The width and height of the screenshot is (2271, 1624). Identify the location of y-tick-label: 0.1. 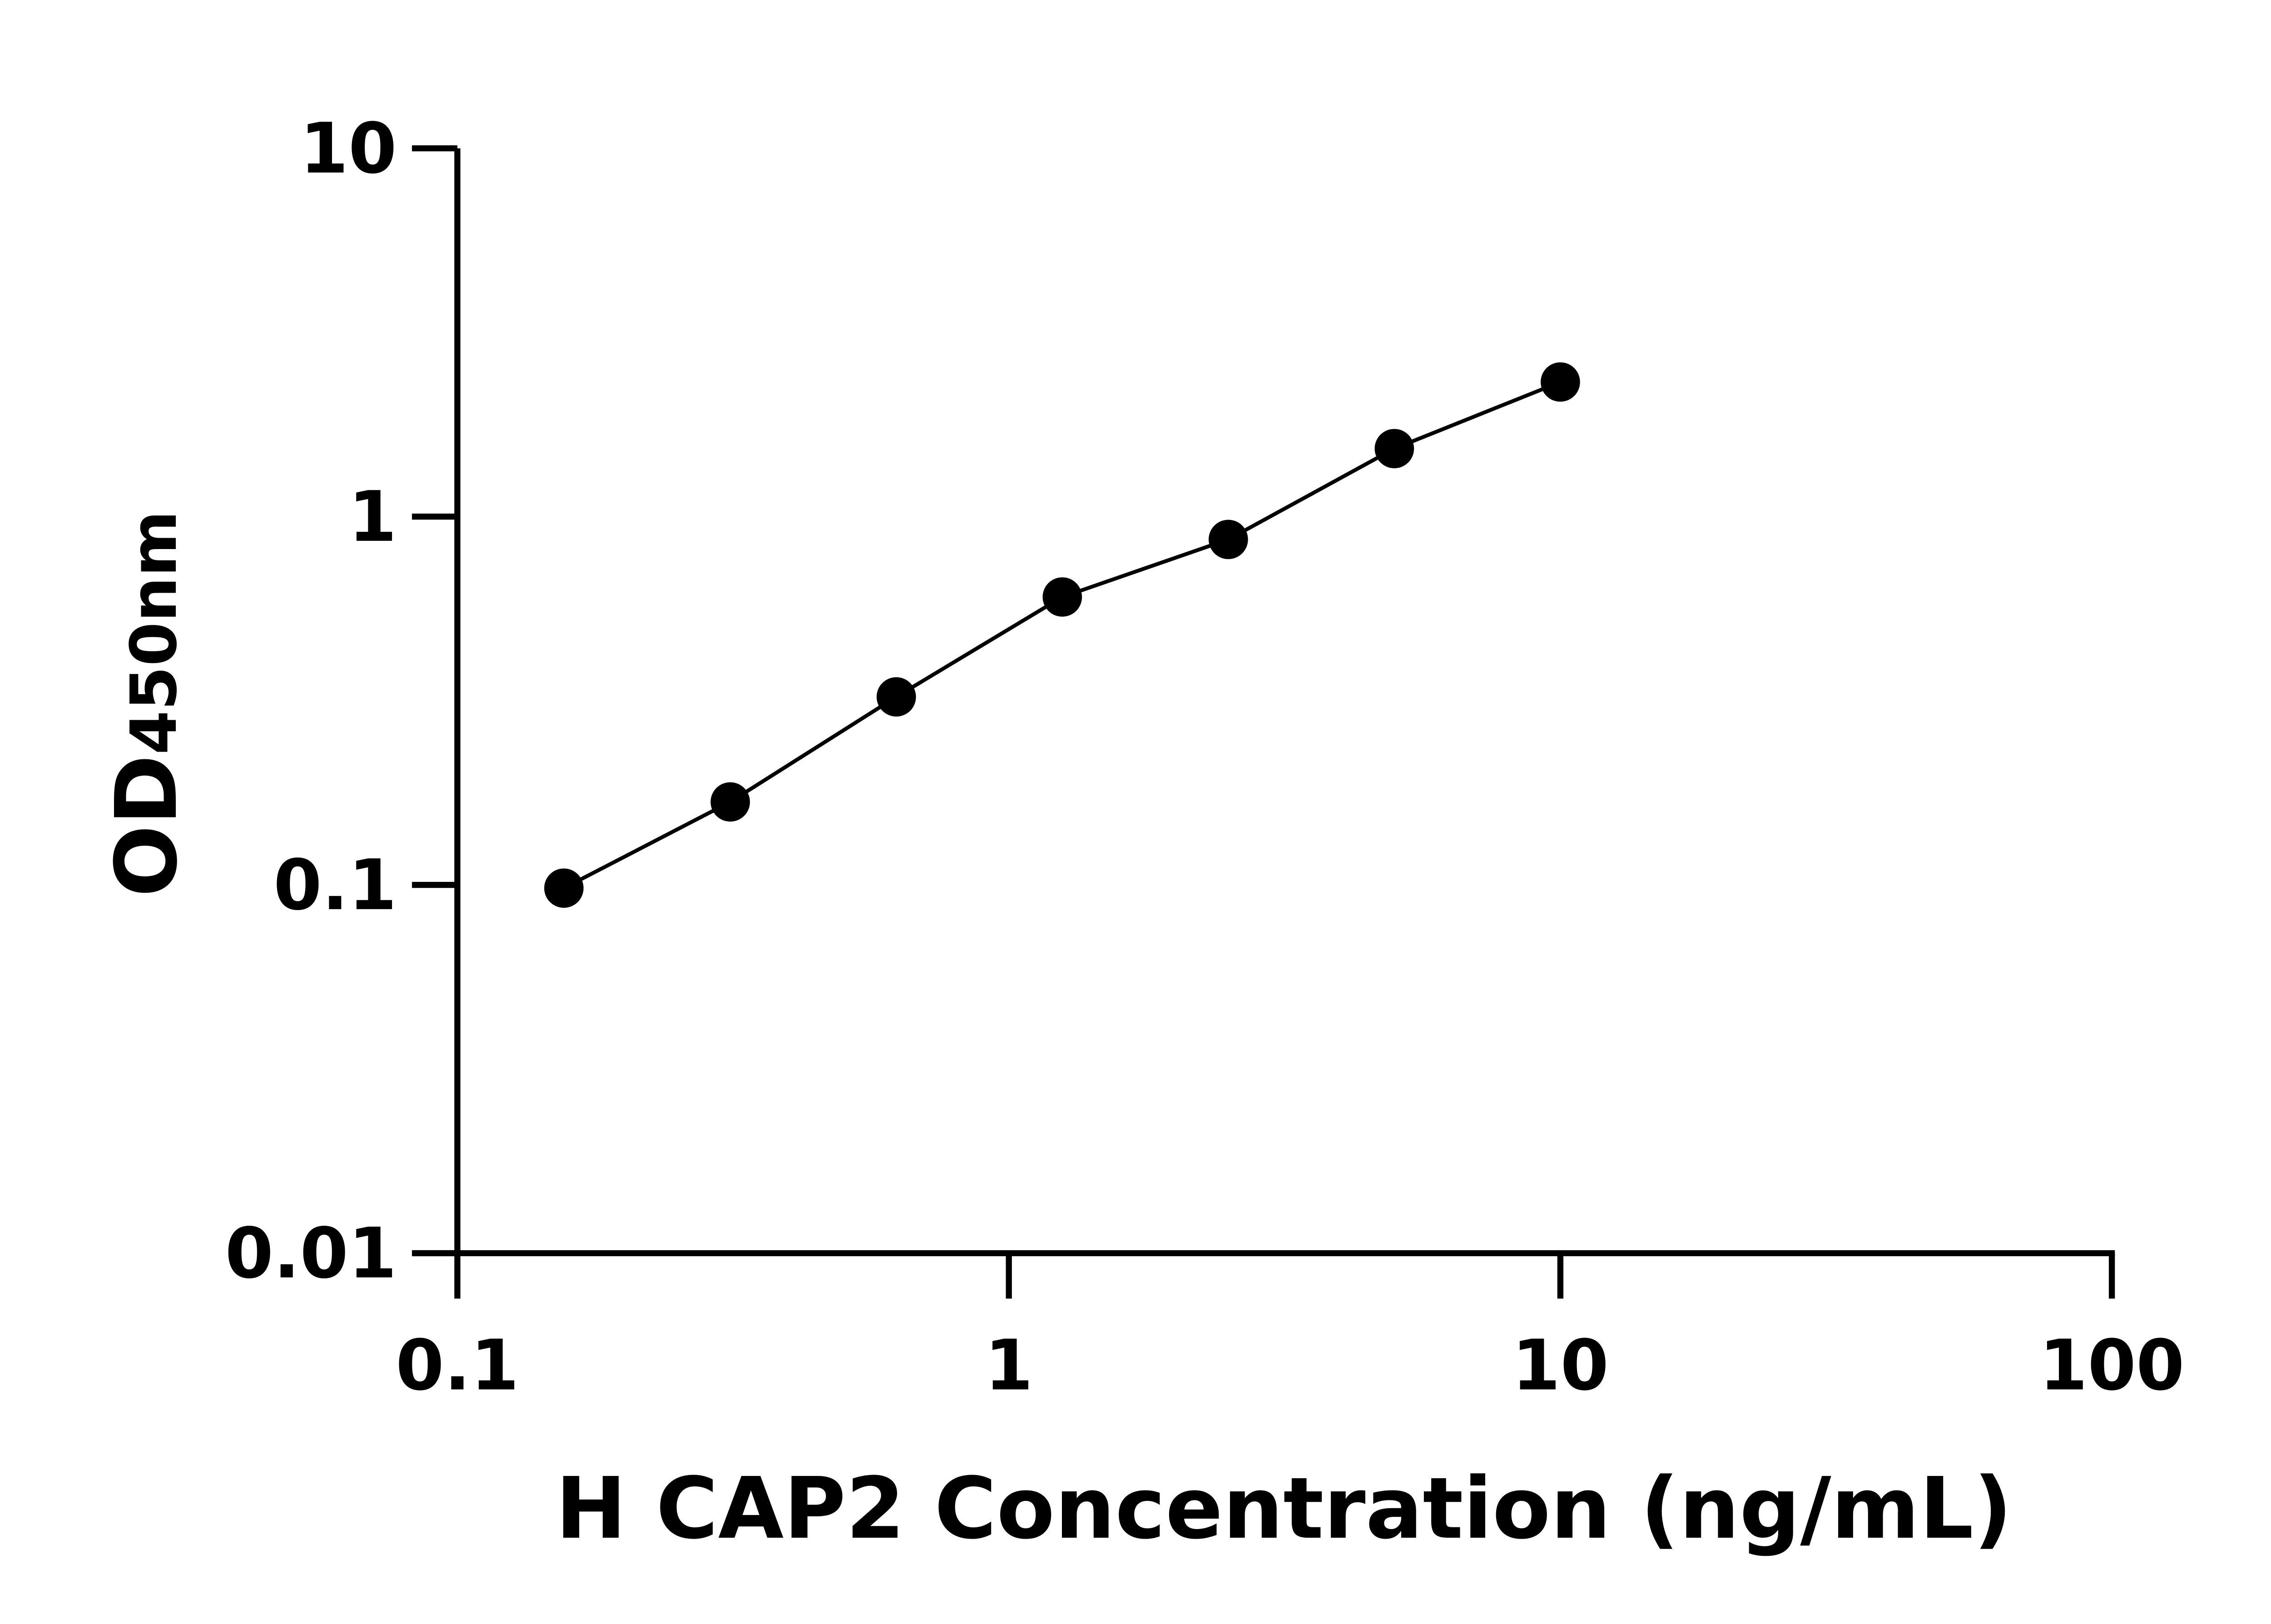
(335, 885).